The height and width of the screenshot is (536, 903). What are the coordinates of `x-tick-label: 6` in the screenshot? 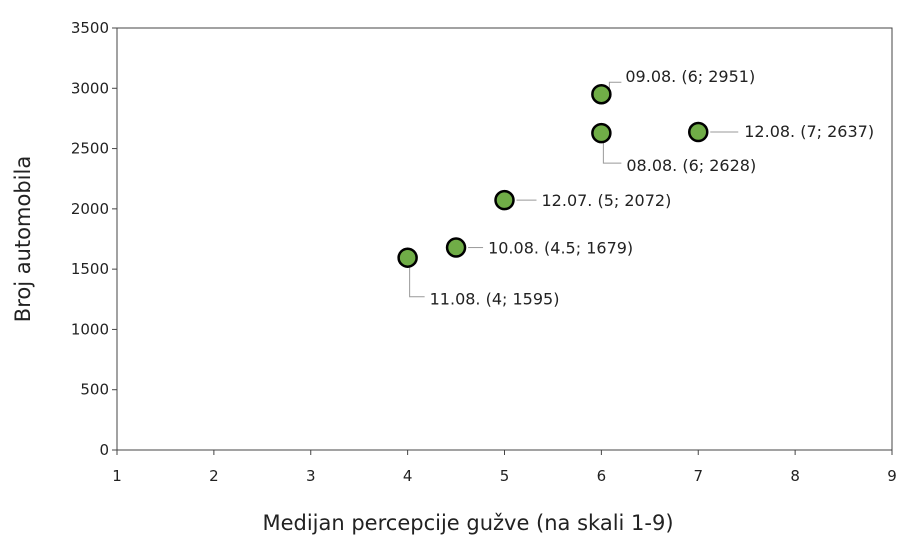 It's located at (602, 476).